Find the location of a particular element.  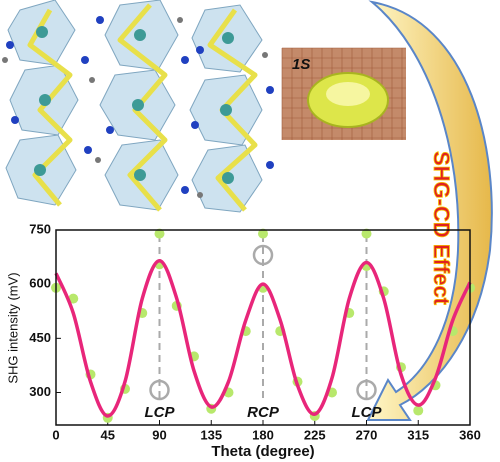

photo-label: 1S is located at coordinates (301, 64).